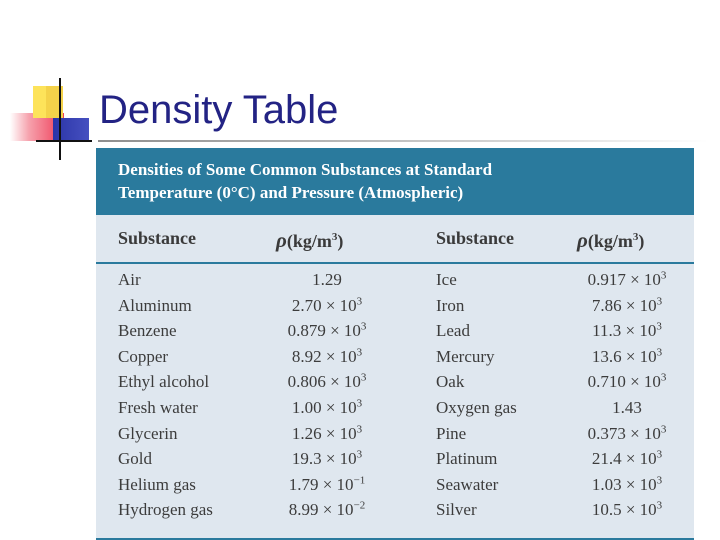 The image size is (720, 540). I want to click on density-mantissa: 0.879 × 10, so click(324, 331).